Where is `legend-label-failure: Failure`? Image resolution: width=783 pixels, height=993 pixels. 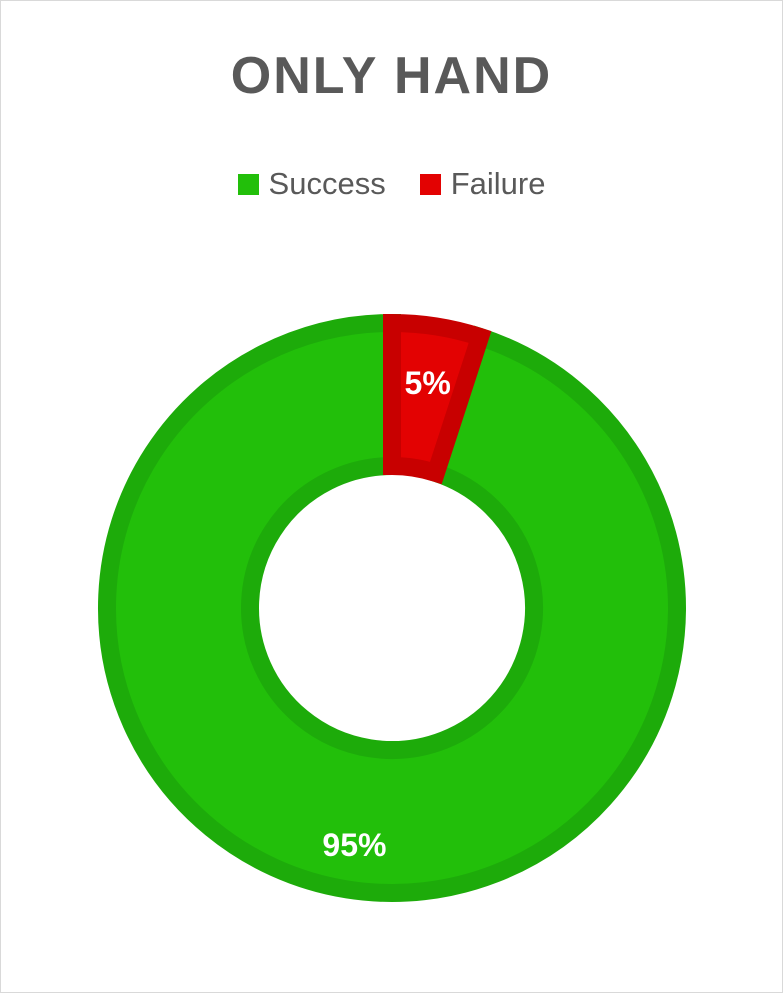 legend-label-failure: Failure is located at coordinates (498, 183).